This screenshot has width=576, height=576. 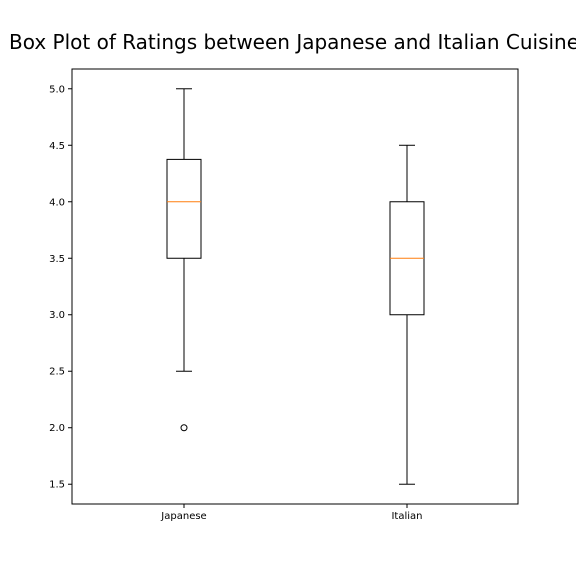 What do you see at coordinates (57, 202) in the screenshot?
I see `y-tick-label: 4.0` at bounding box center [57, 202].